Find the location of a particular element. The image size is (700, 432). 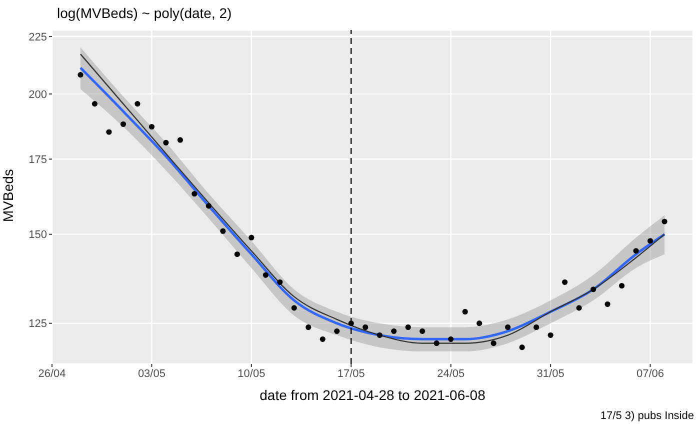

y-tick-label: 200 is located at coordinates (37, 94).